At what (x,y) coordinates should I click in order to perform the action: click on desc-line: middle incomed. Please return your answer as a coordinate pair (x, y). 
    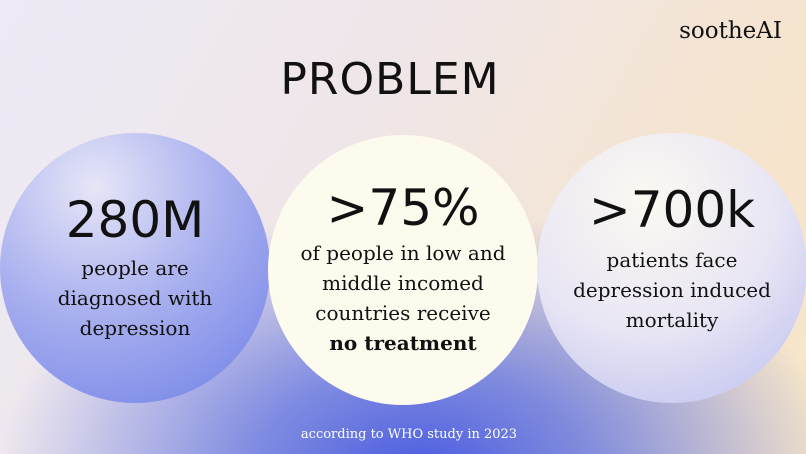
    Looking at the image, I should click on (403, 283).